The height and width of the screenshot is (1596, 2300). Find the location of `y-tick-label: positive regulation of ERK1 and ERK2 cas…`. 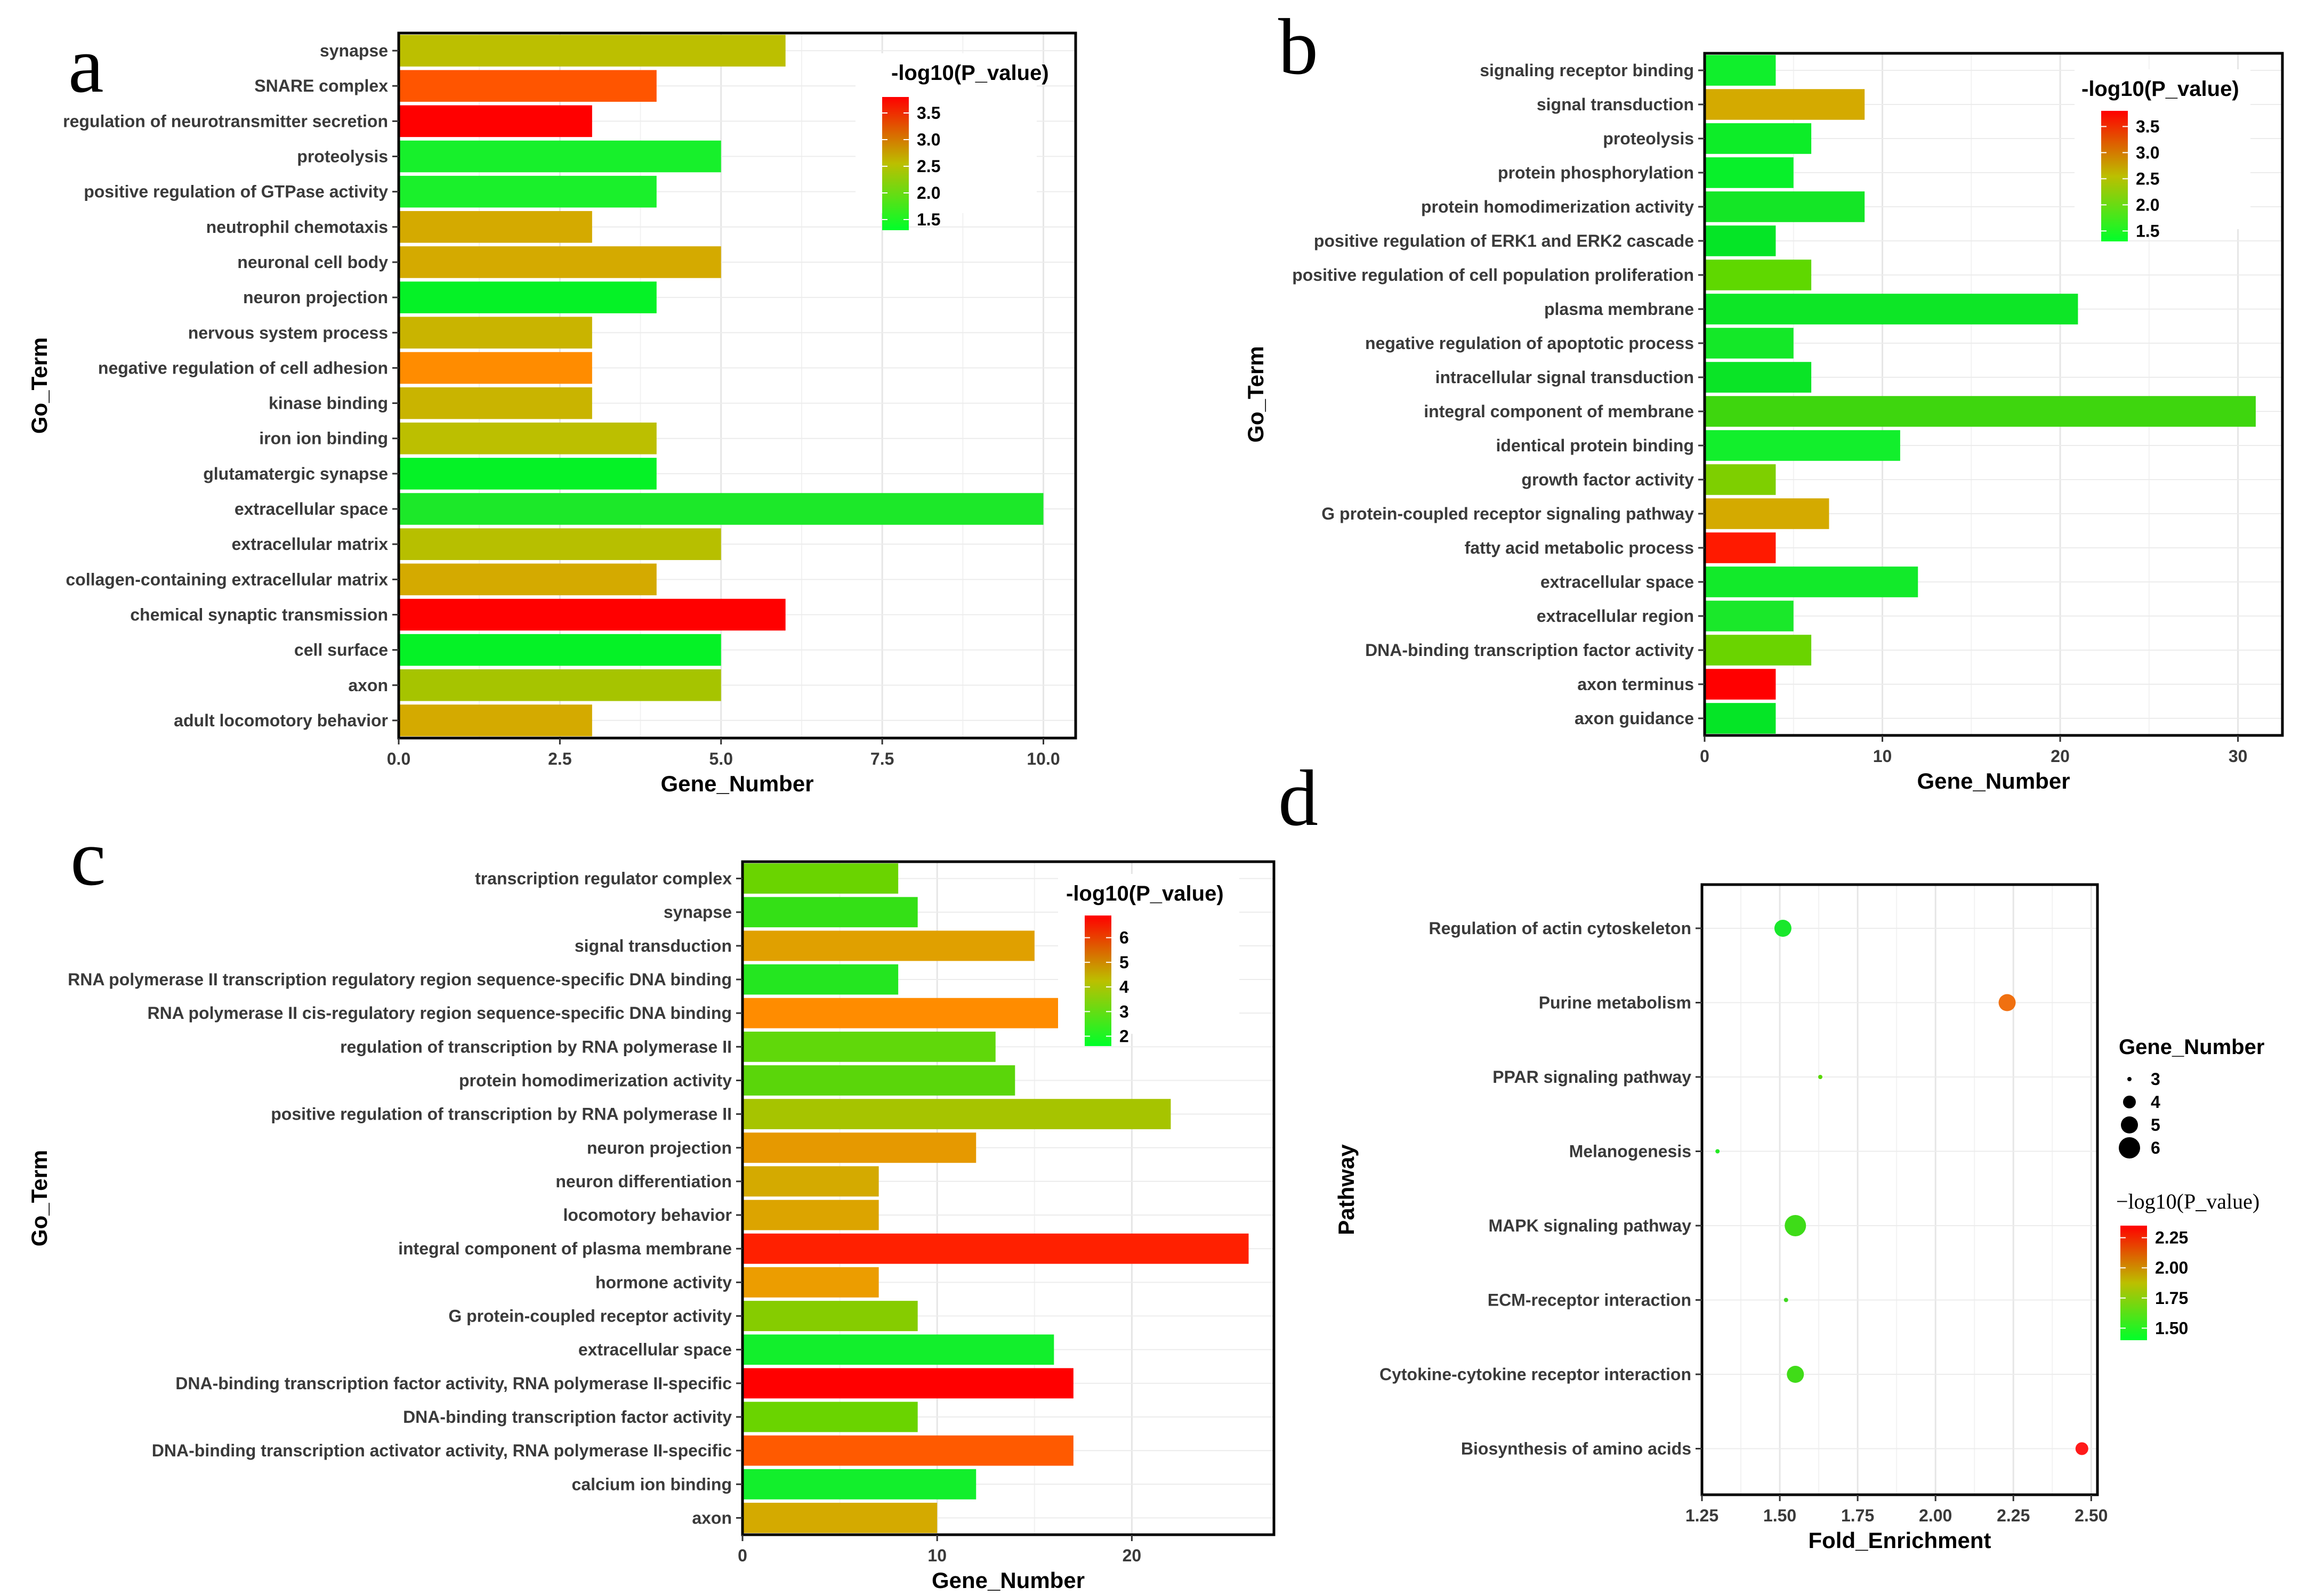

y-tick-label: positive regulation of ERK1 and ERK2 cas… is located at coordinates (1504, 241).